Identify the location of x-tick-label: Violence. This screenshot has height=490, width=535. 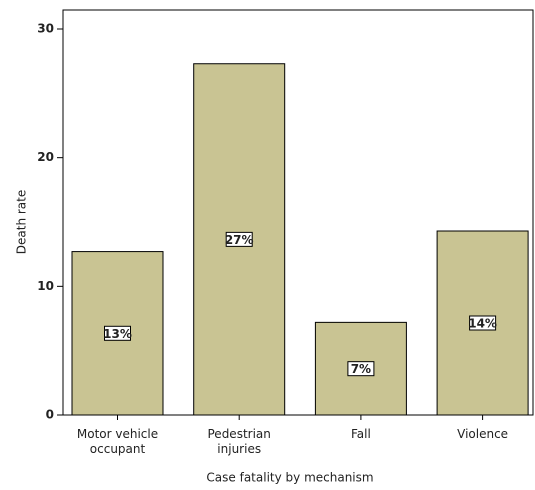
(483, 434).